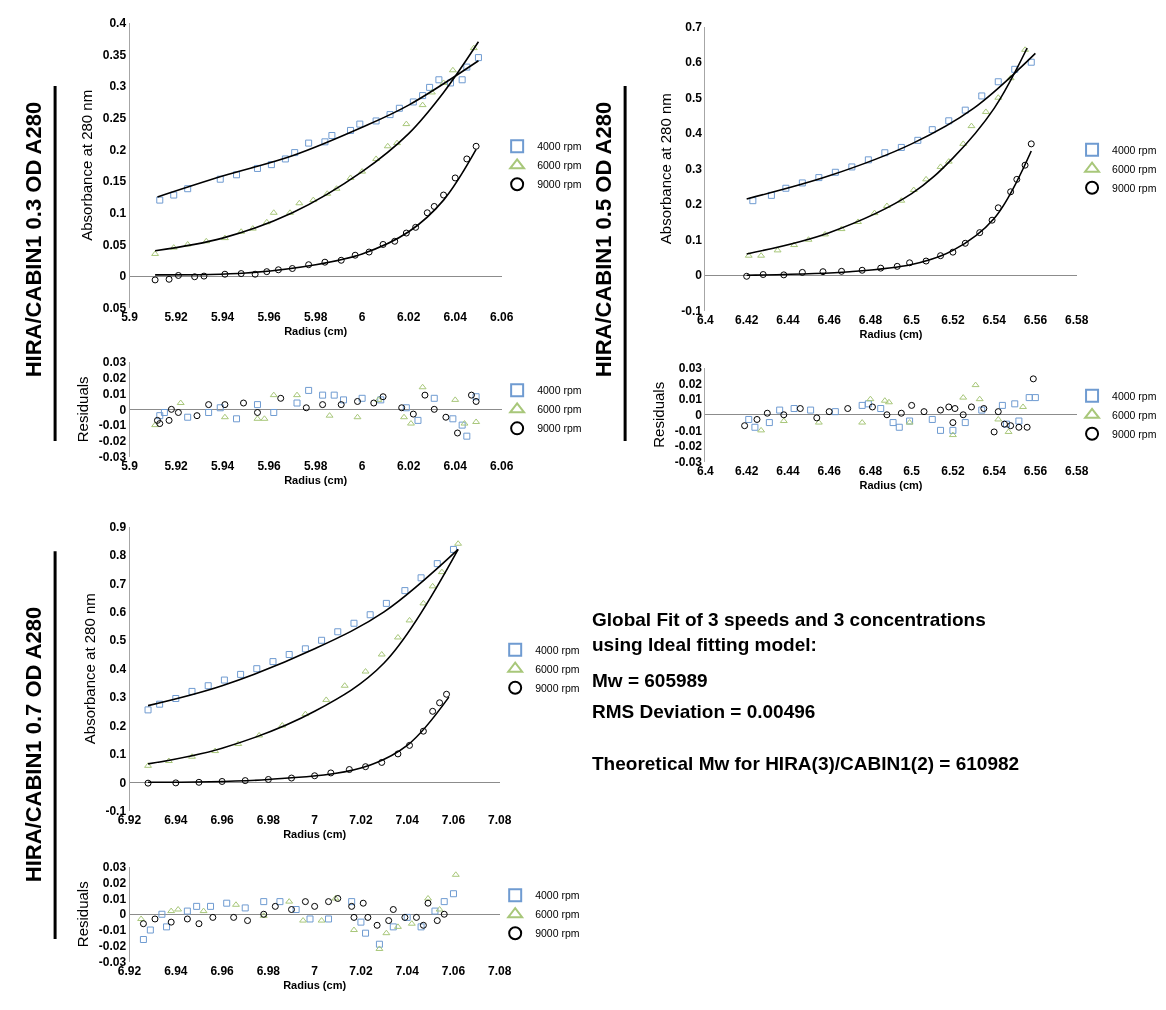 This screenshot has width=1166, height=1010. What do you see at coordinates (269, 465) in the screenshot?
I see `x-tick-label: 5.96` at bounding box center [269, 465].